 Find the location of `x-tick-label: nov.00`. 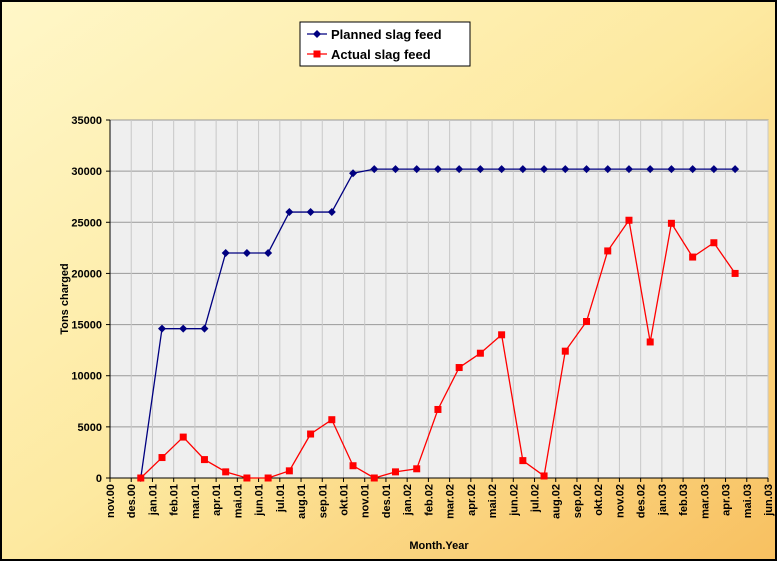

x-tick-label: nov.00 is located at coordinates (111, 501).